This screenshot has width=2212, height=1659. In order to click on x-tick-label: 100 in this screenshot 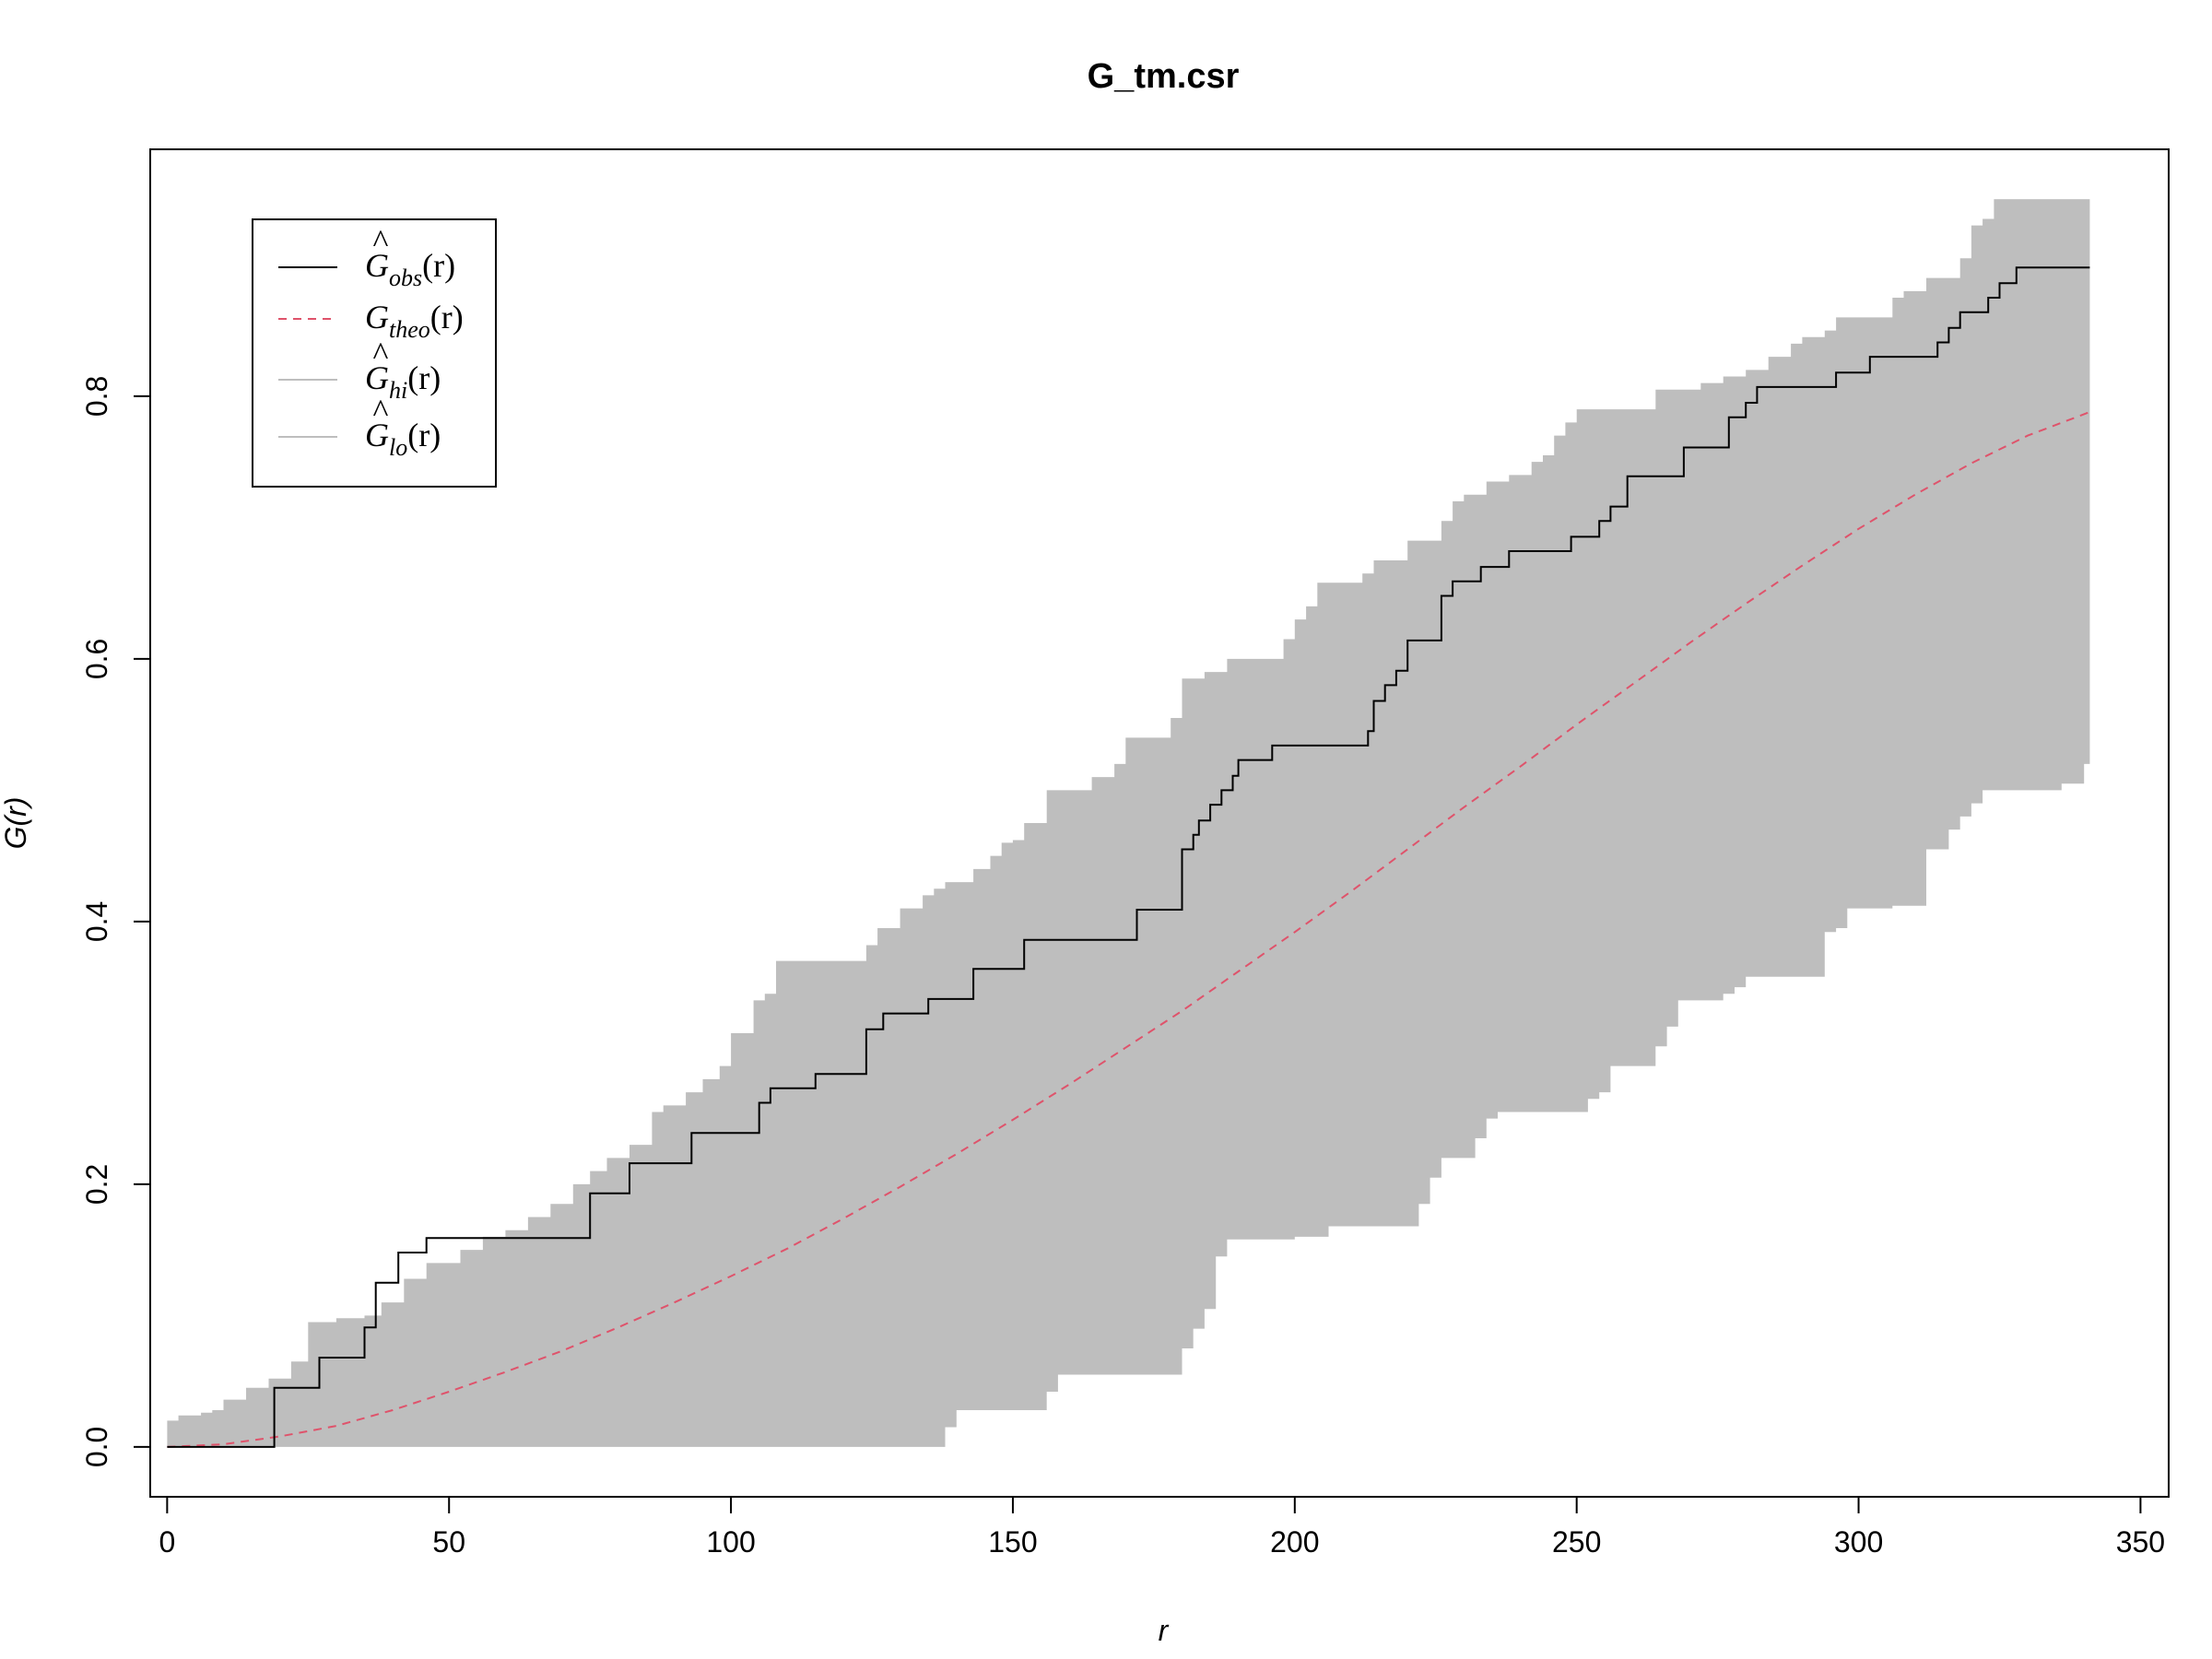, I will do `click(730, 1542)`.